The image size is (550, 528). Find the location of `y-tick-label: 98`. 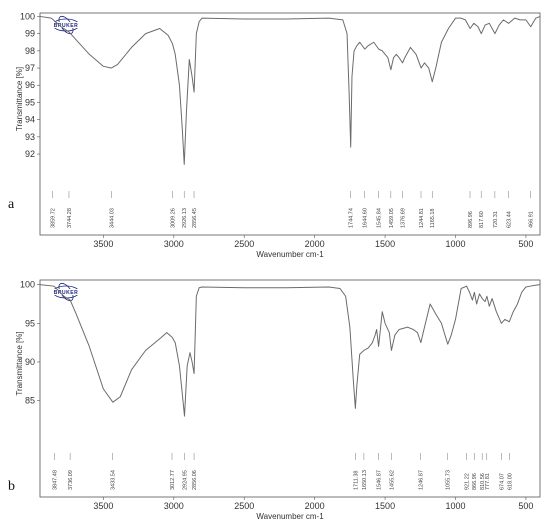

y-tick-label: 98 is located at coordinates (30, 51).